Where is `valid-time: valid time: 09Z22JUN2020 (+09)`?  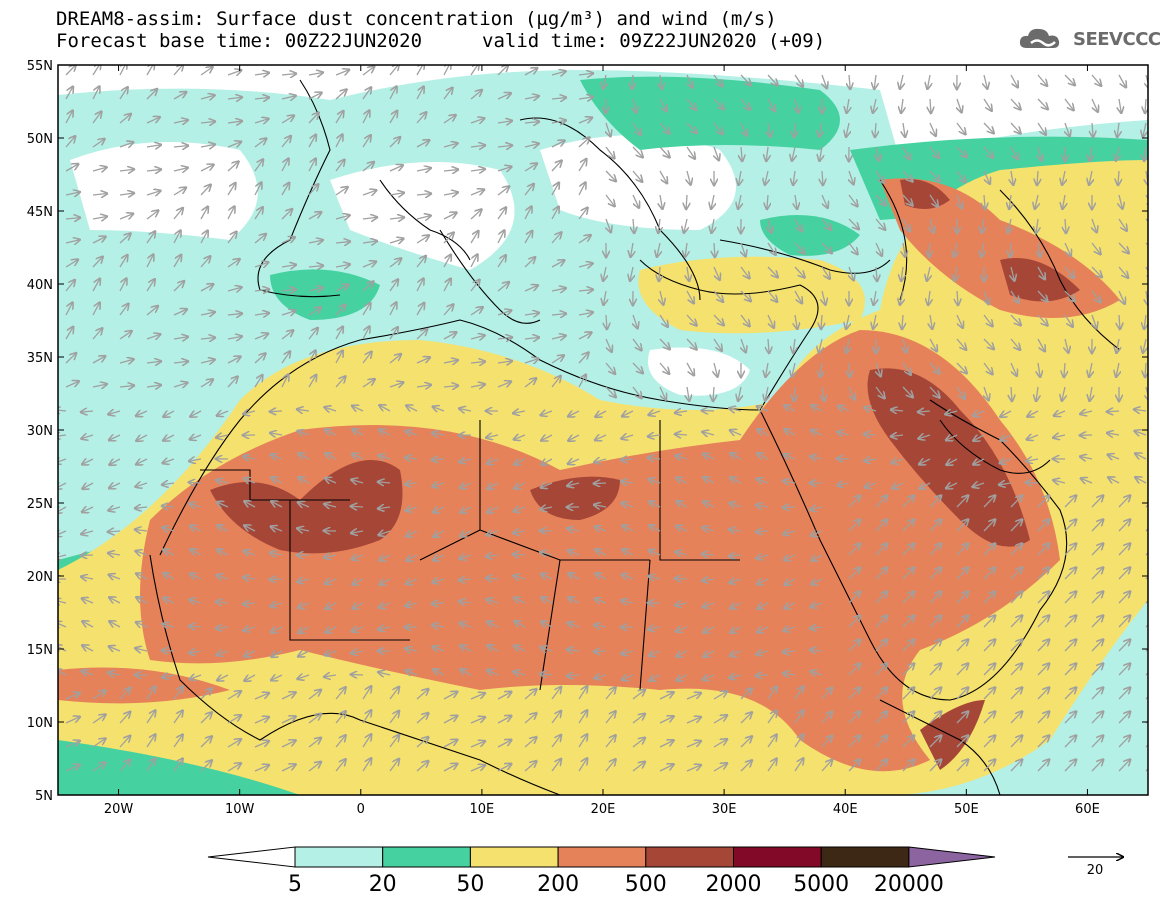
valid-time: valid time: 09Z22JUN2020 (+09) is located at coordinates (654, 41).